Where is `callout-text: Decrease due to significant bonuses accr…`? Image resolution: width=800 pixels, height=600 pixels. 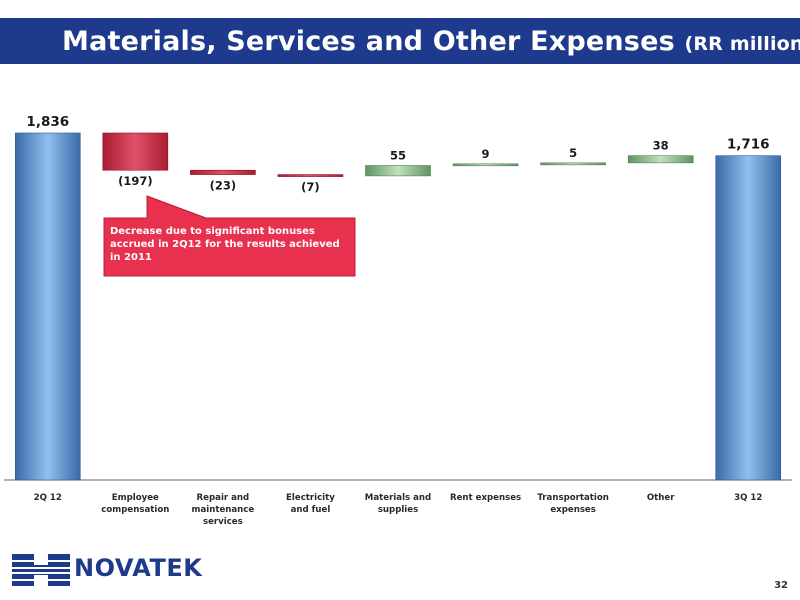
callout-text: Decrease due to significant bonuses accr… is located at coordinates (225, 244).